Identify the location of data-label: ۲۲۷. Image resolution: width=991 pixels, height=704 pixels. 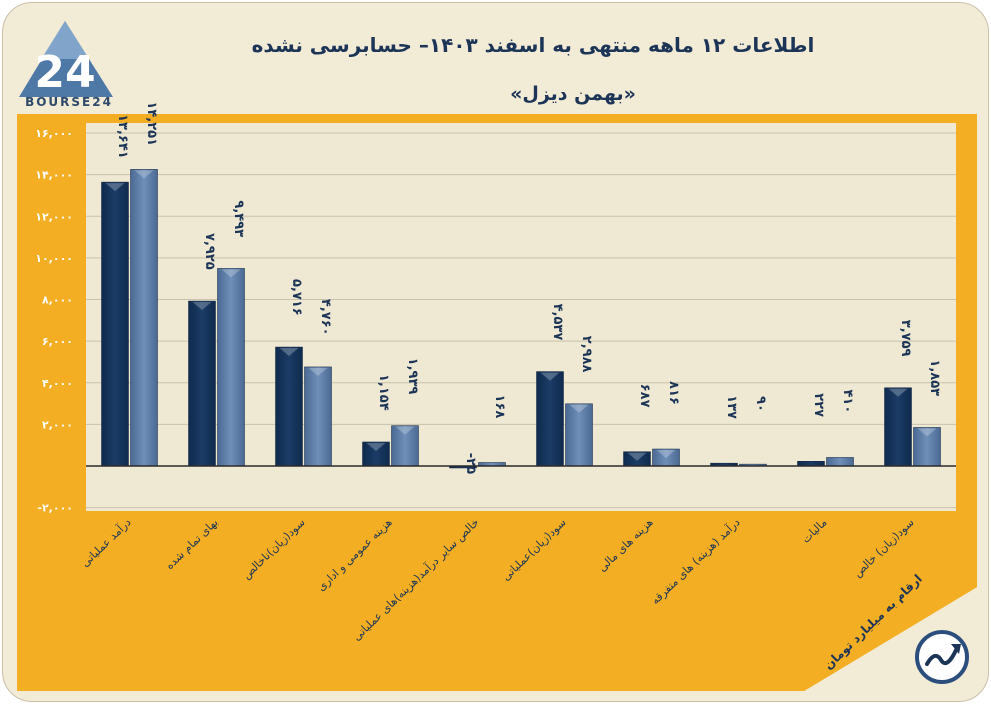
(818, 405).